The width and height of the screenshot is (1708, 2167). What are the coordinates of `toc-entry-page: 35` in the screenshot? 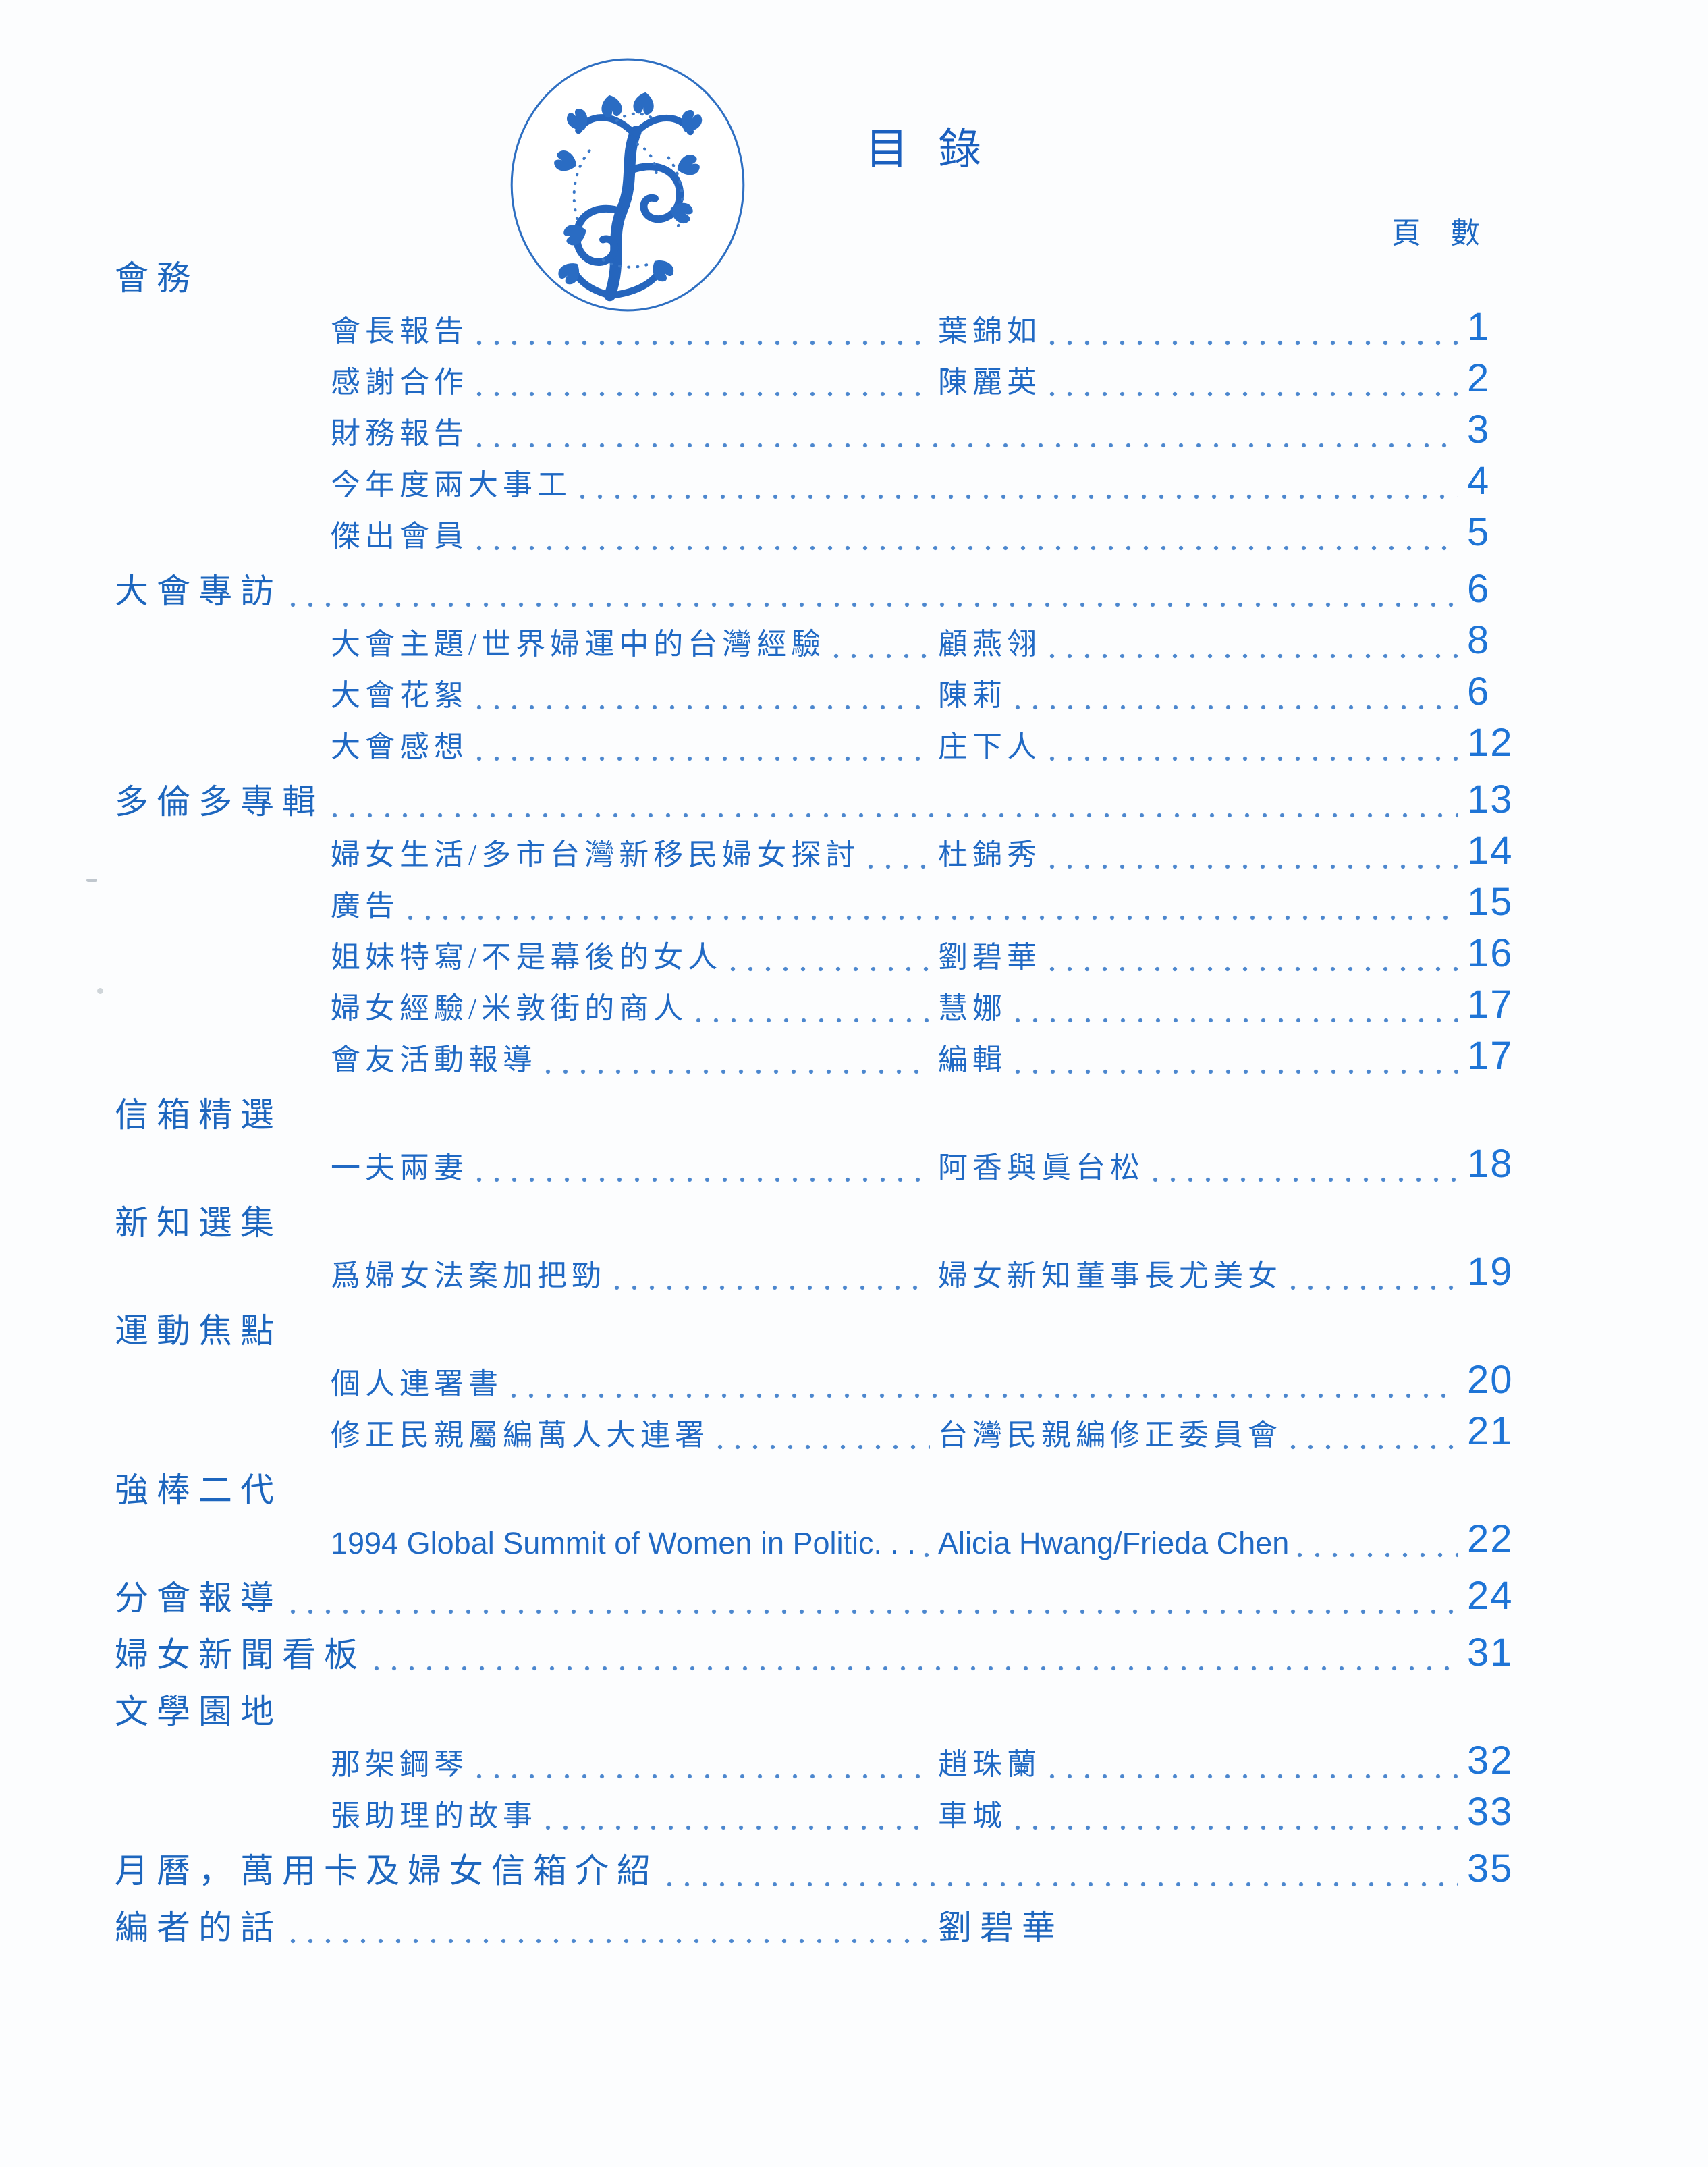 It's located at (1490, 1868).